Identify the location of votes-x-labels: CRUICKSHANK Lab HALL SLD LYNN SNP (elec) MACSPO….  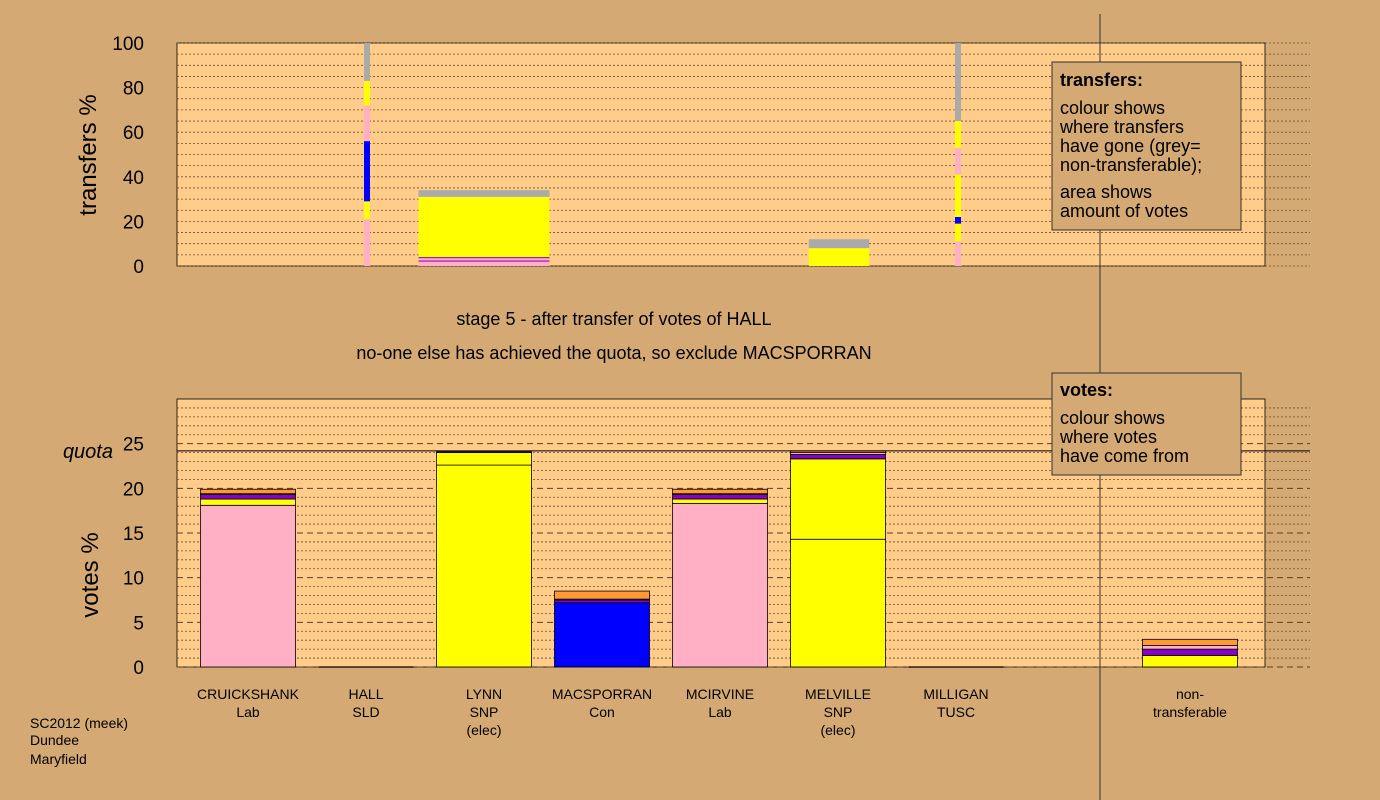
(712, 712).